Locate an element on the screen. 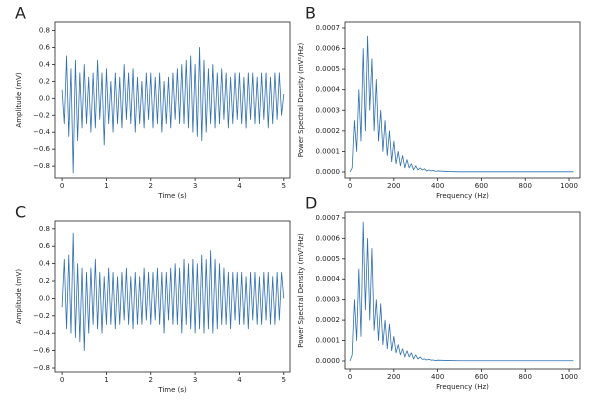 This screenshot has height=407, width=600. panel-label: B is located at coordinates (310, 13).